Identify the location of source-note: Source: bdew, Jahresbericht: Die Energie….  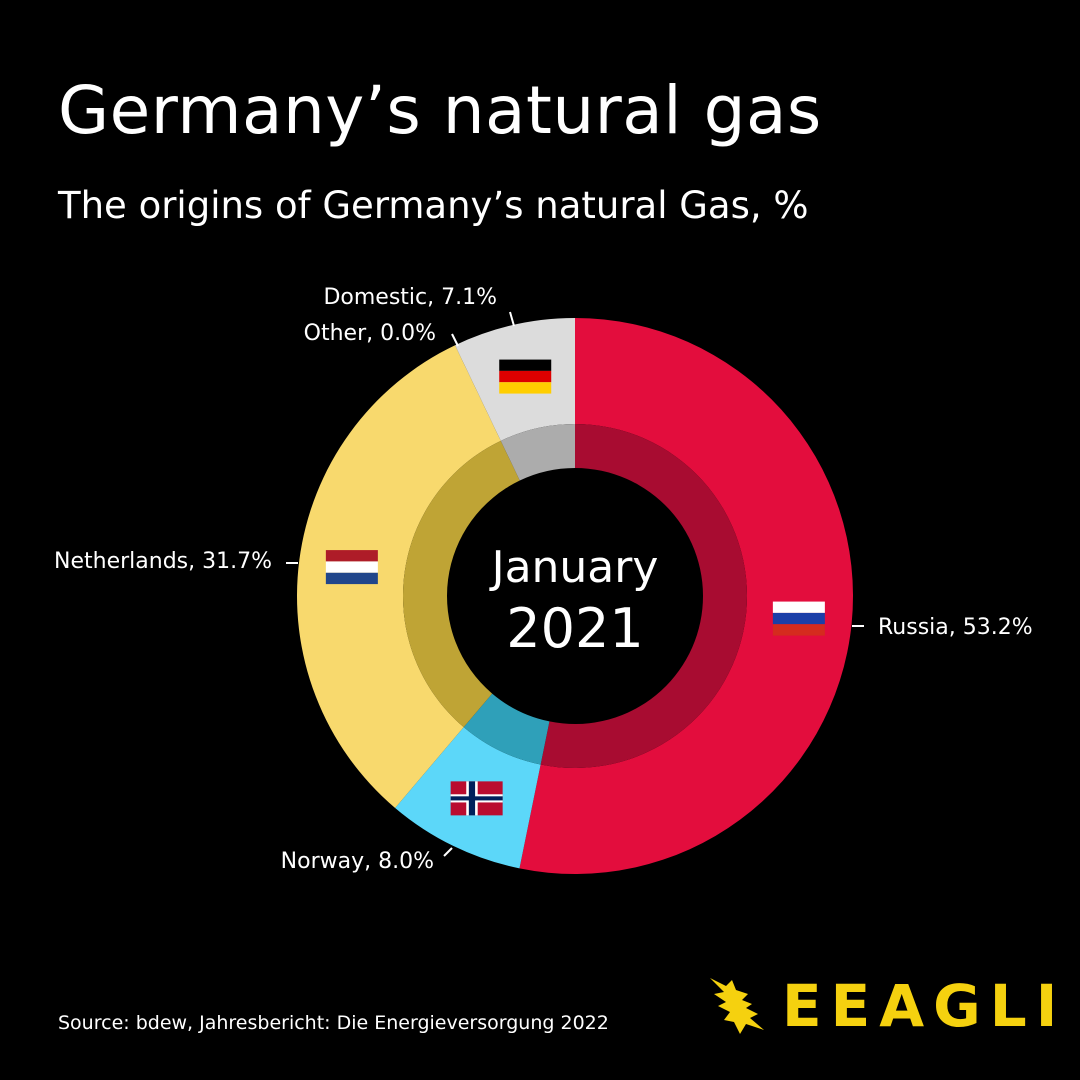
(333, 1023).